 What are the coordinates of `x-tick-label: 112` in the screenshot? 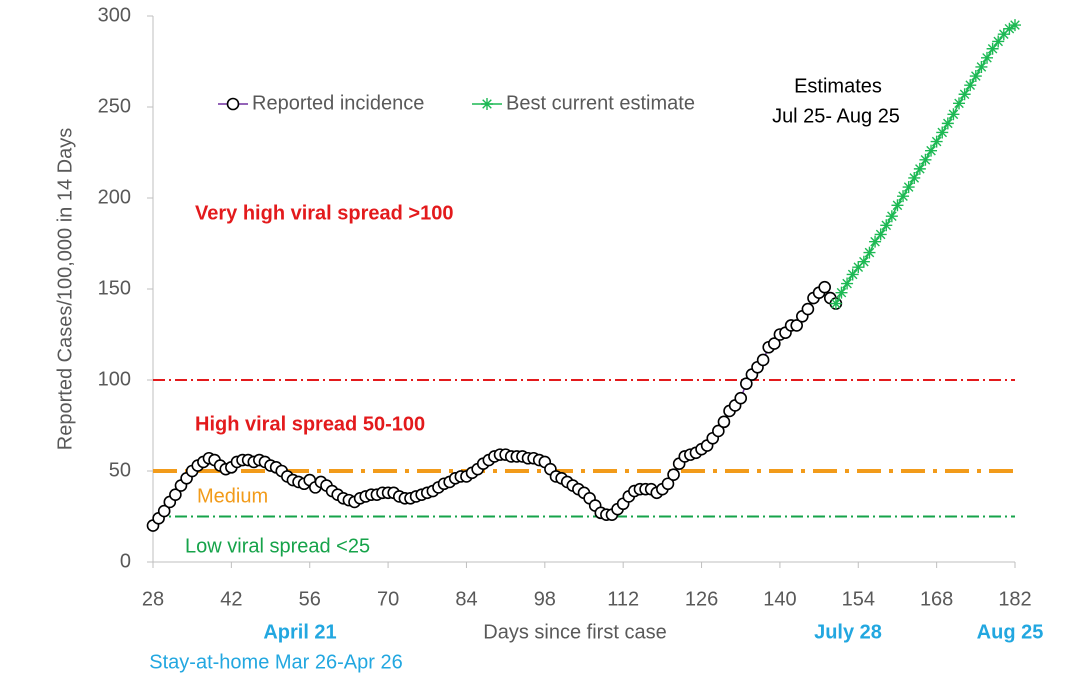 It's located at (623, 599).